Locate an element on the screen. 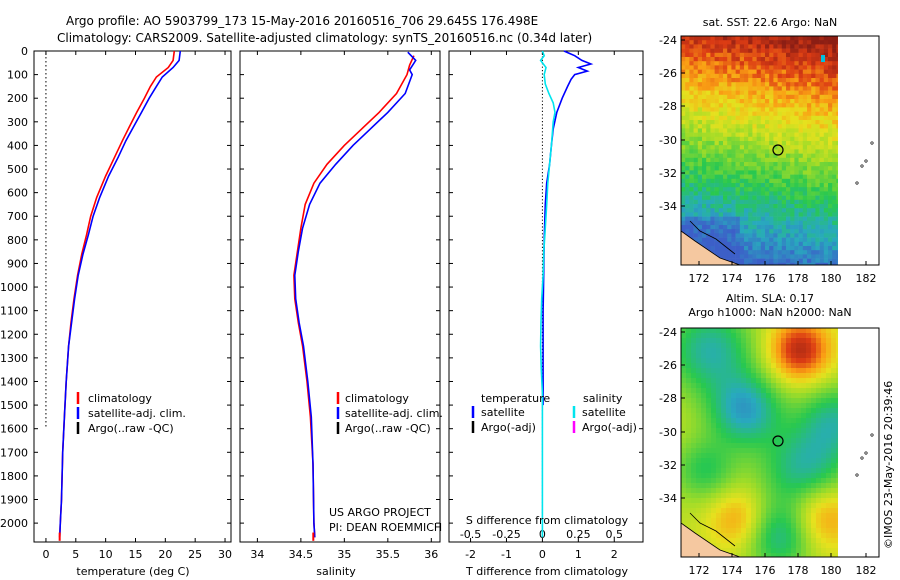  x-tick-label: 34.5 is located at coordinates (301, 554).